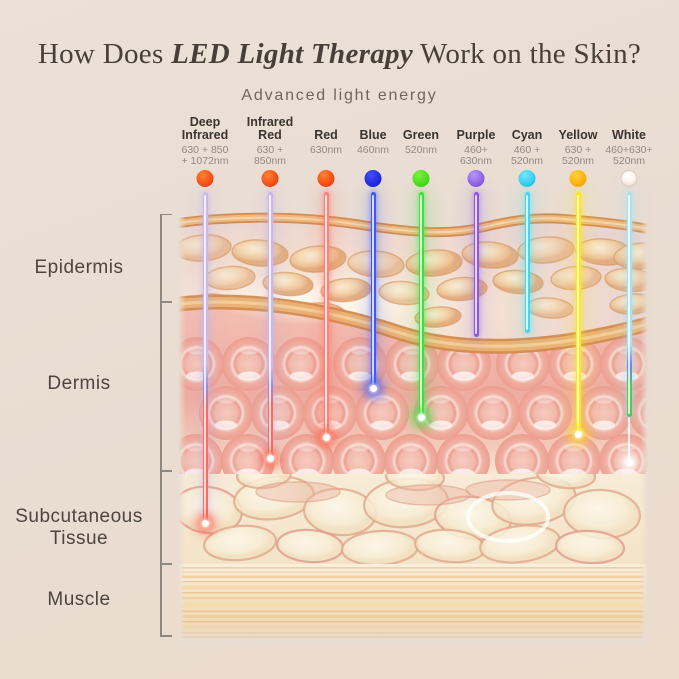  What do you see at coordinates (166, 564) in the screenshot?
I see `bracket-tick-subcutaneous-muscle` at bounding box center [166, 564].